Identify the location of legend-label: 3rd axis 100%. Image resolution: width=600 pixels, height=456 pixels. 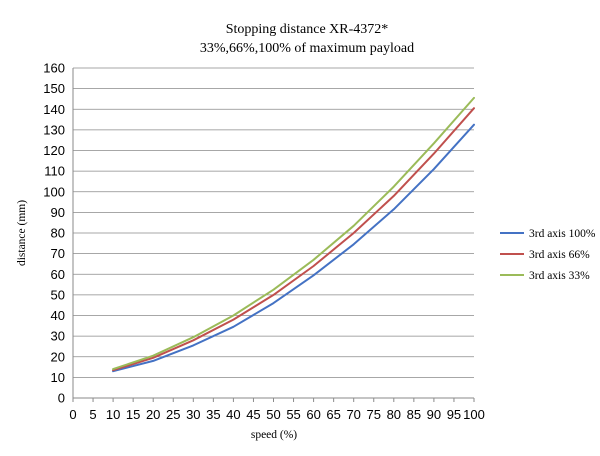
(562, 234).